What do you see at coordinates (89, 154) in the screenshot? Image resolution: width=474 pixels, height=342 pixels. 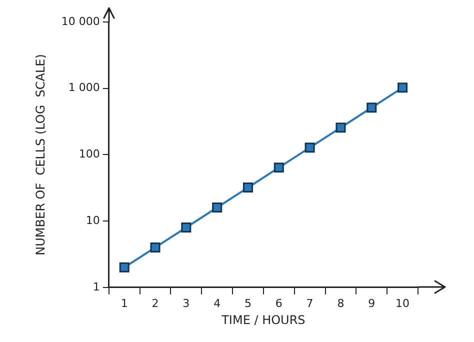 I see `y-tick-label: 100` at bounding box center [89, 154].